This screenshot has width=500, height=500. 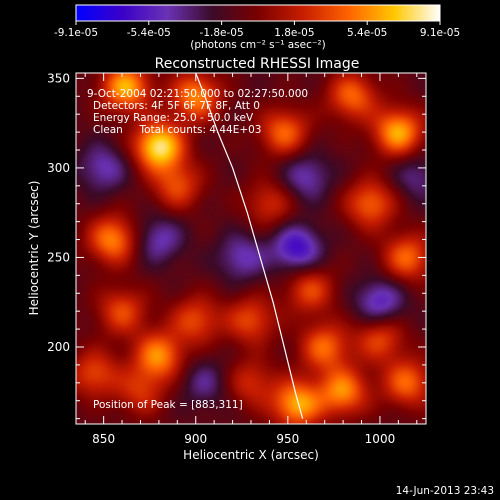 What do you see at coordinates (76, 33) in the screenshot?
I see `colorbar-tick-label: -9.1e-05` at bounding box center [76, 33].